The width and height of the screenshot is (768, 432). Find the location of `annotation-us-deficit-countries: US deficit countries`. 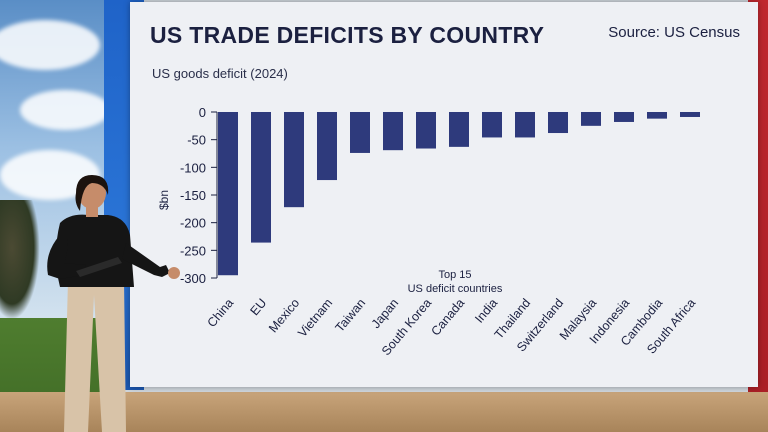

annotation-us-deficit-countries: US deficit countries is located at coordinates (455, 289).